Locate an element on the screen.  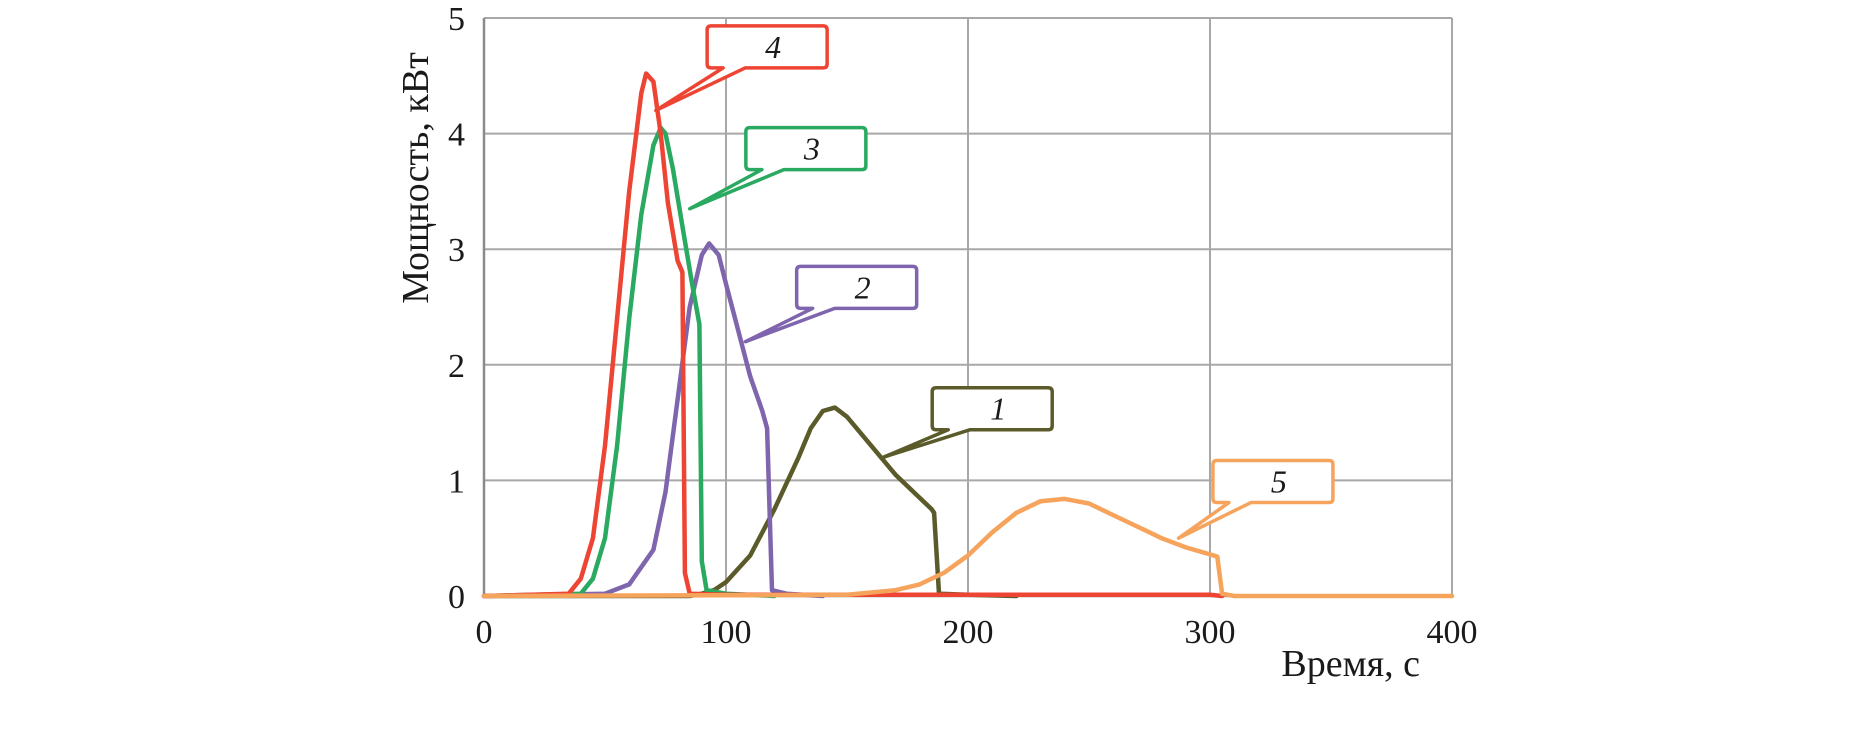
y-tick-label: 4 is located at coordinates (456, 135).